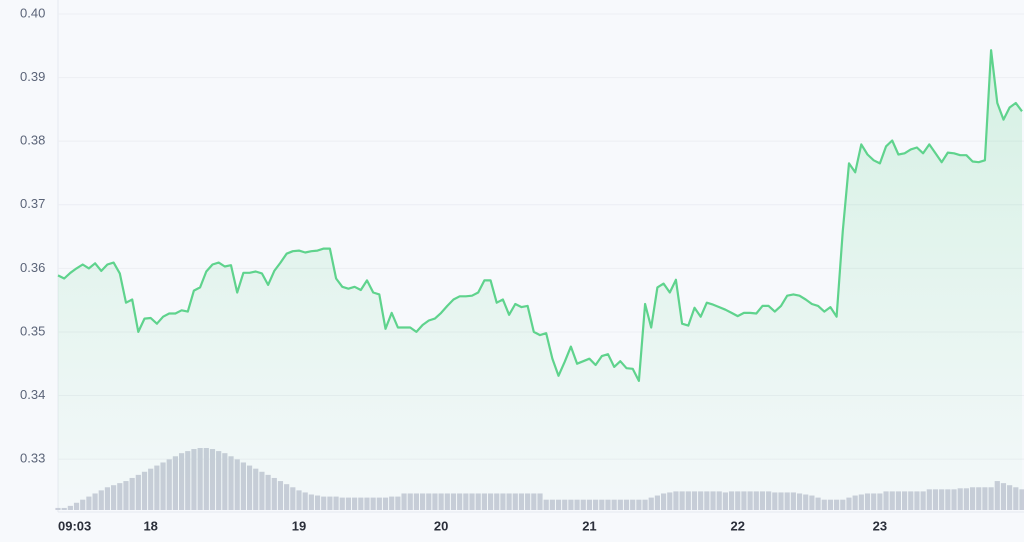 Image resolution: width=1024 pixels, height=542 pixels. What do you see at coordinates (441, 525) in the screenshot?
I see `x-tick-label: 20` at bounding box center [441, 525].